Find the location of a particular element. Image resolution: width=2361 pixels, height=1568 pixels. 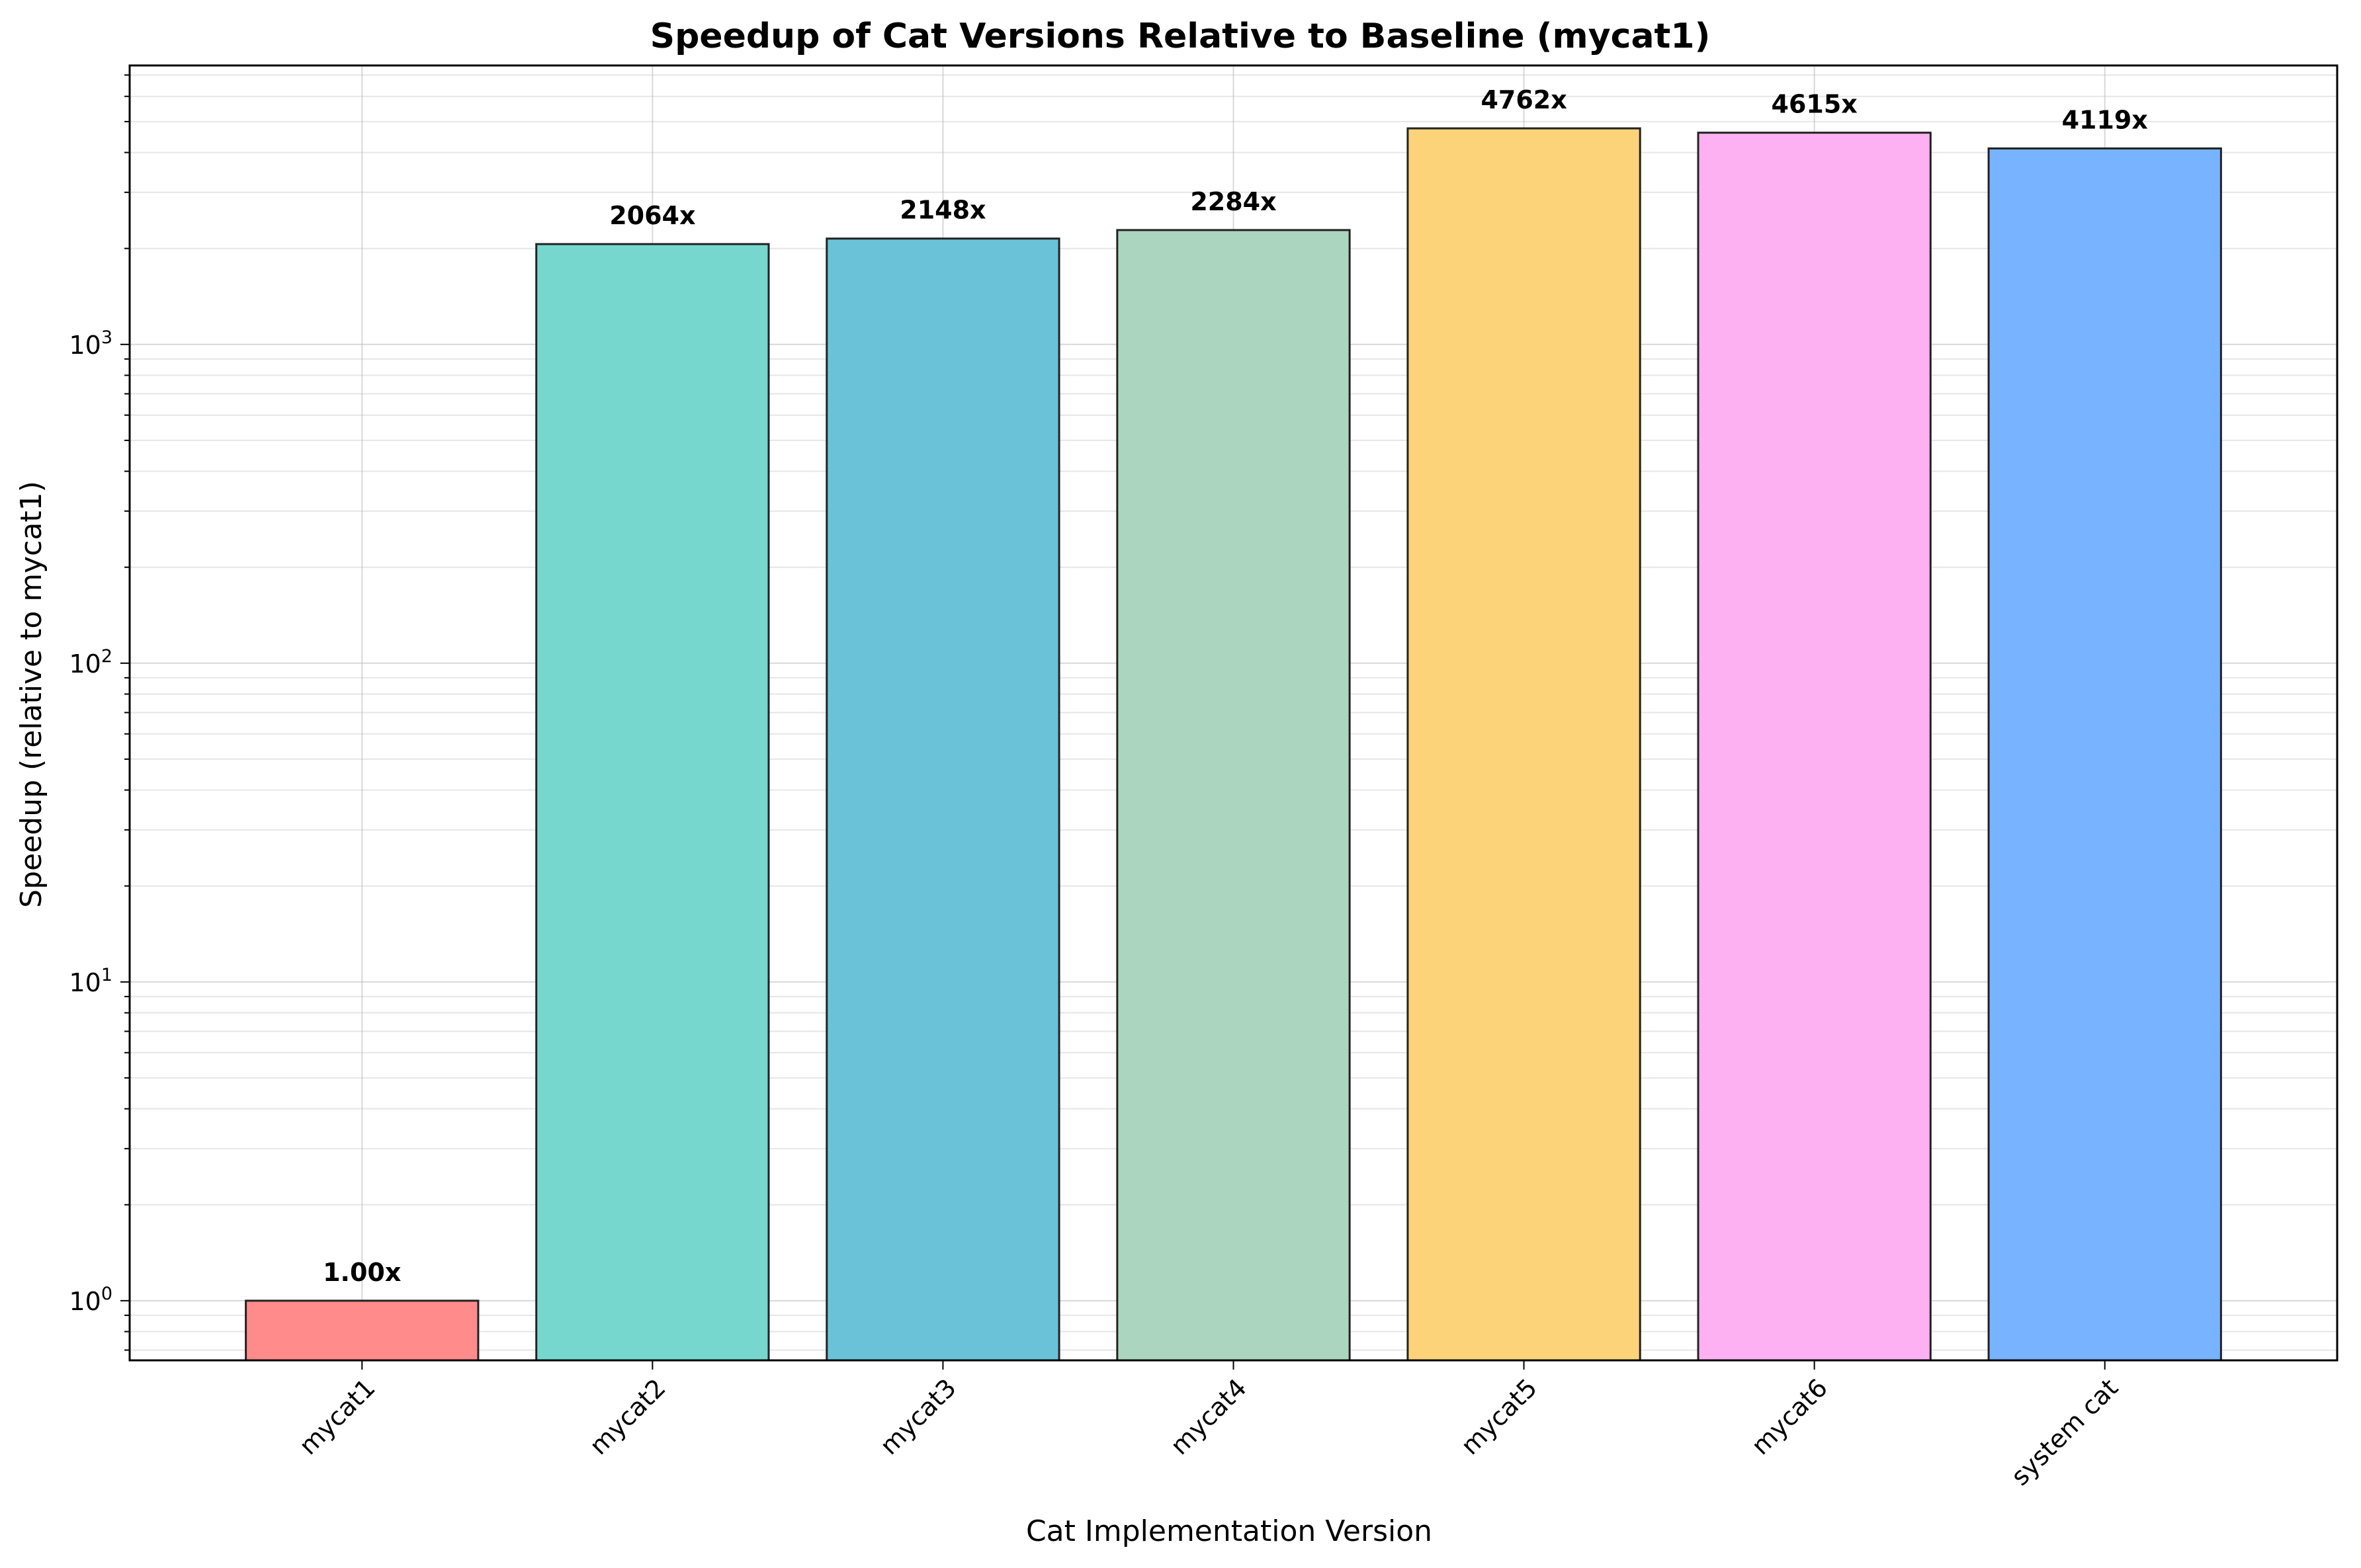

bar-mycat5 is located at coordinates (1523, 744).